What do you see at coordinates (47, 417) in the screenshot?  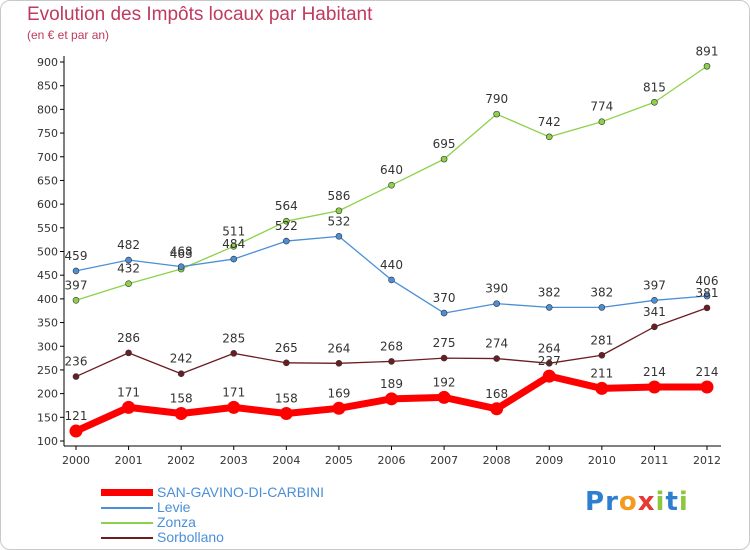 I see `y-tick-label: 150` at bounding box center [47, 417].